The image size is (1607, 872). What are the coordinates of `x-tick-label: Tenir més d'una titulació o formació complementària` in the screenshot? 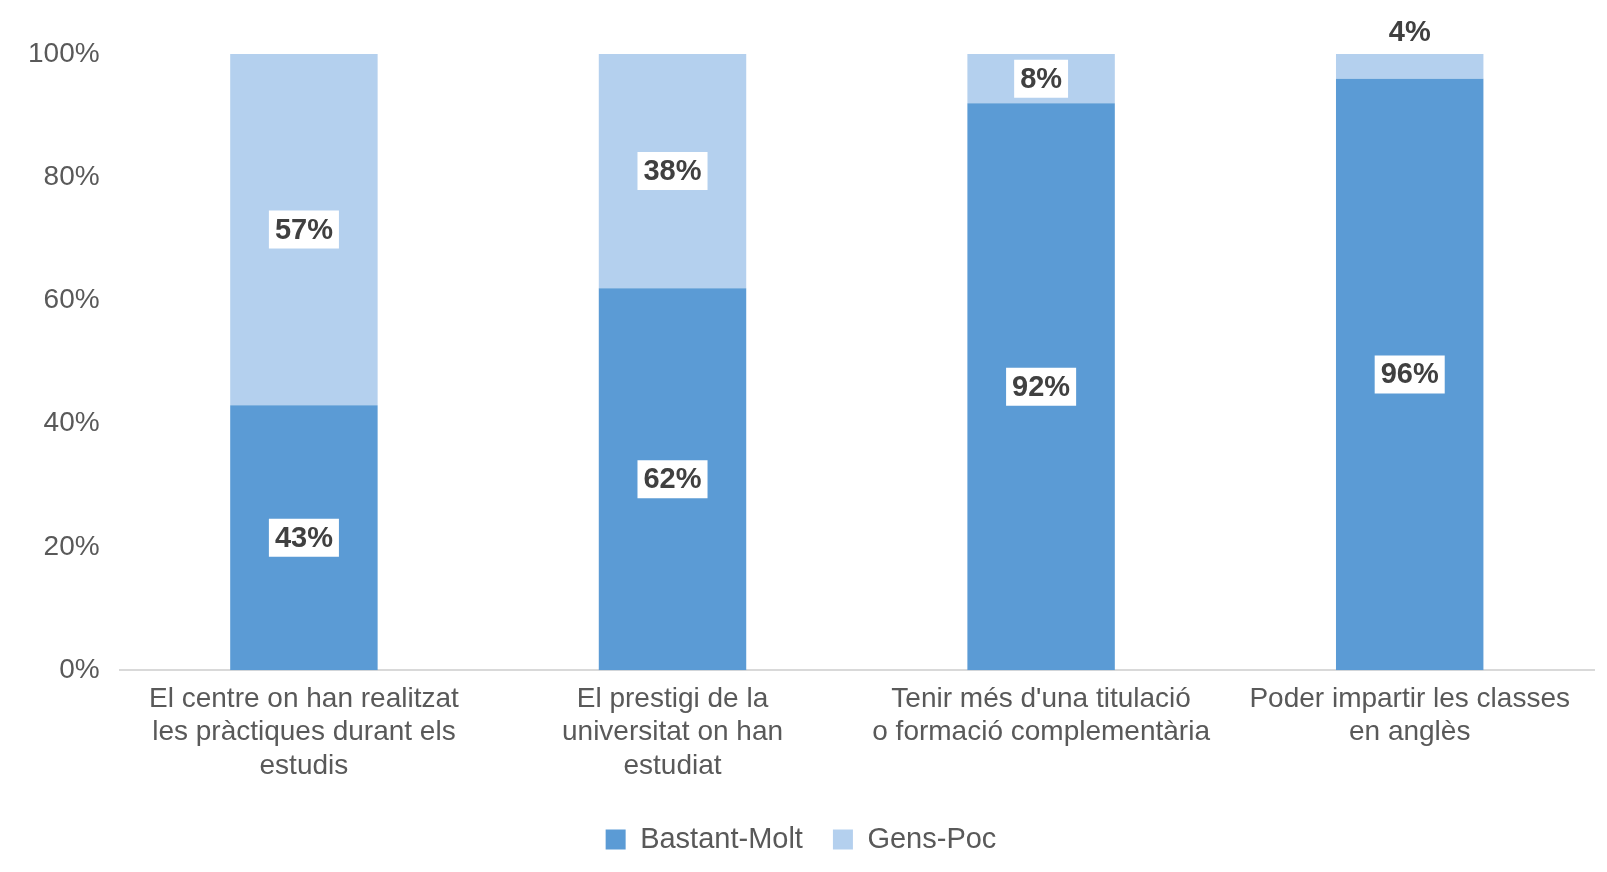 It's located at (1041, 714).